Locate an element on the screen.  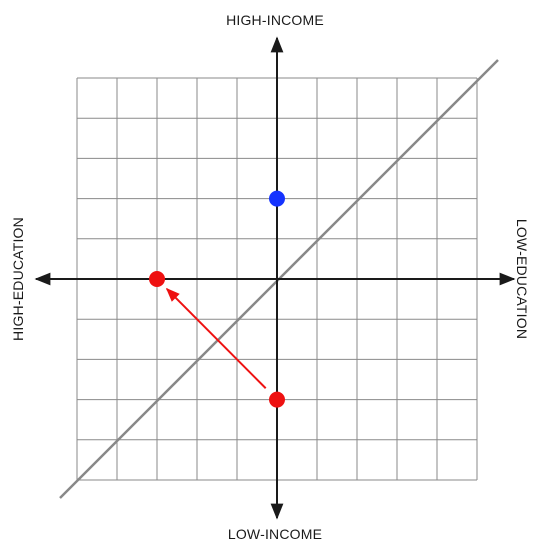
label-high-education: HIGH-EDUCATION is located at coordinates (18, 279).